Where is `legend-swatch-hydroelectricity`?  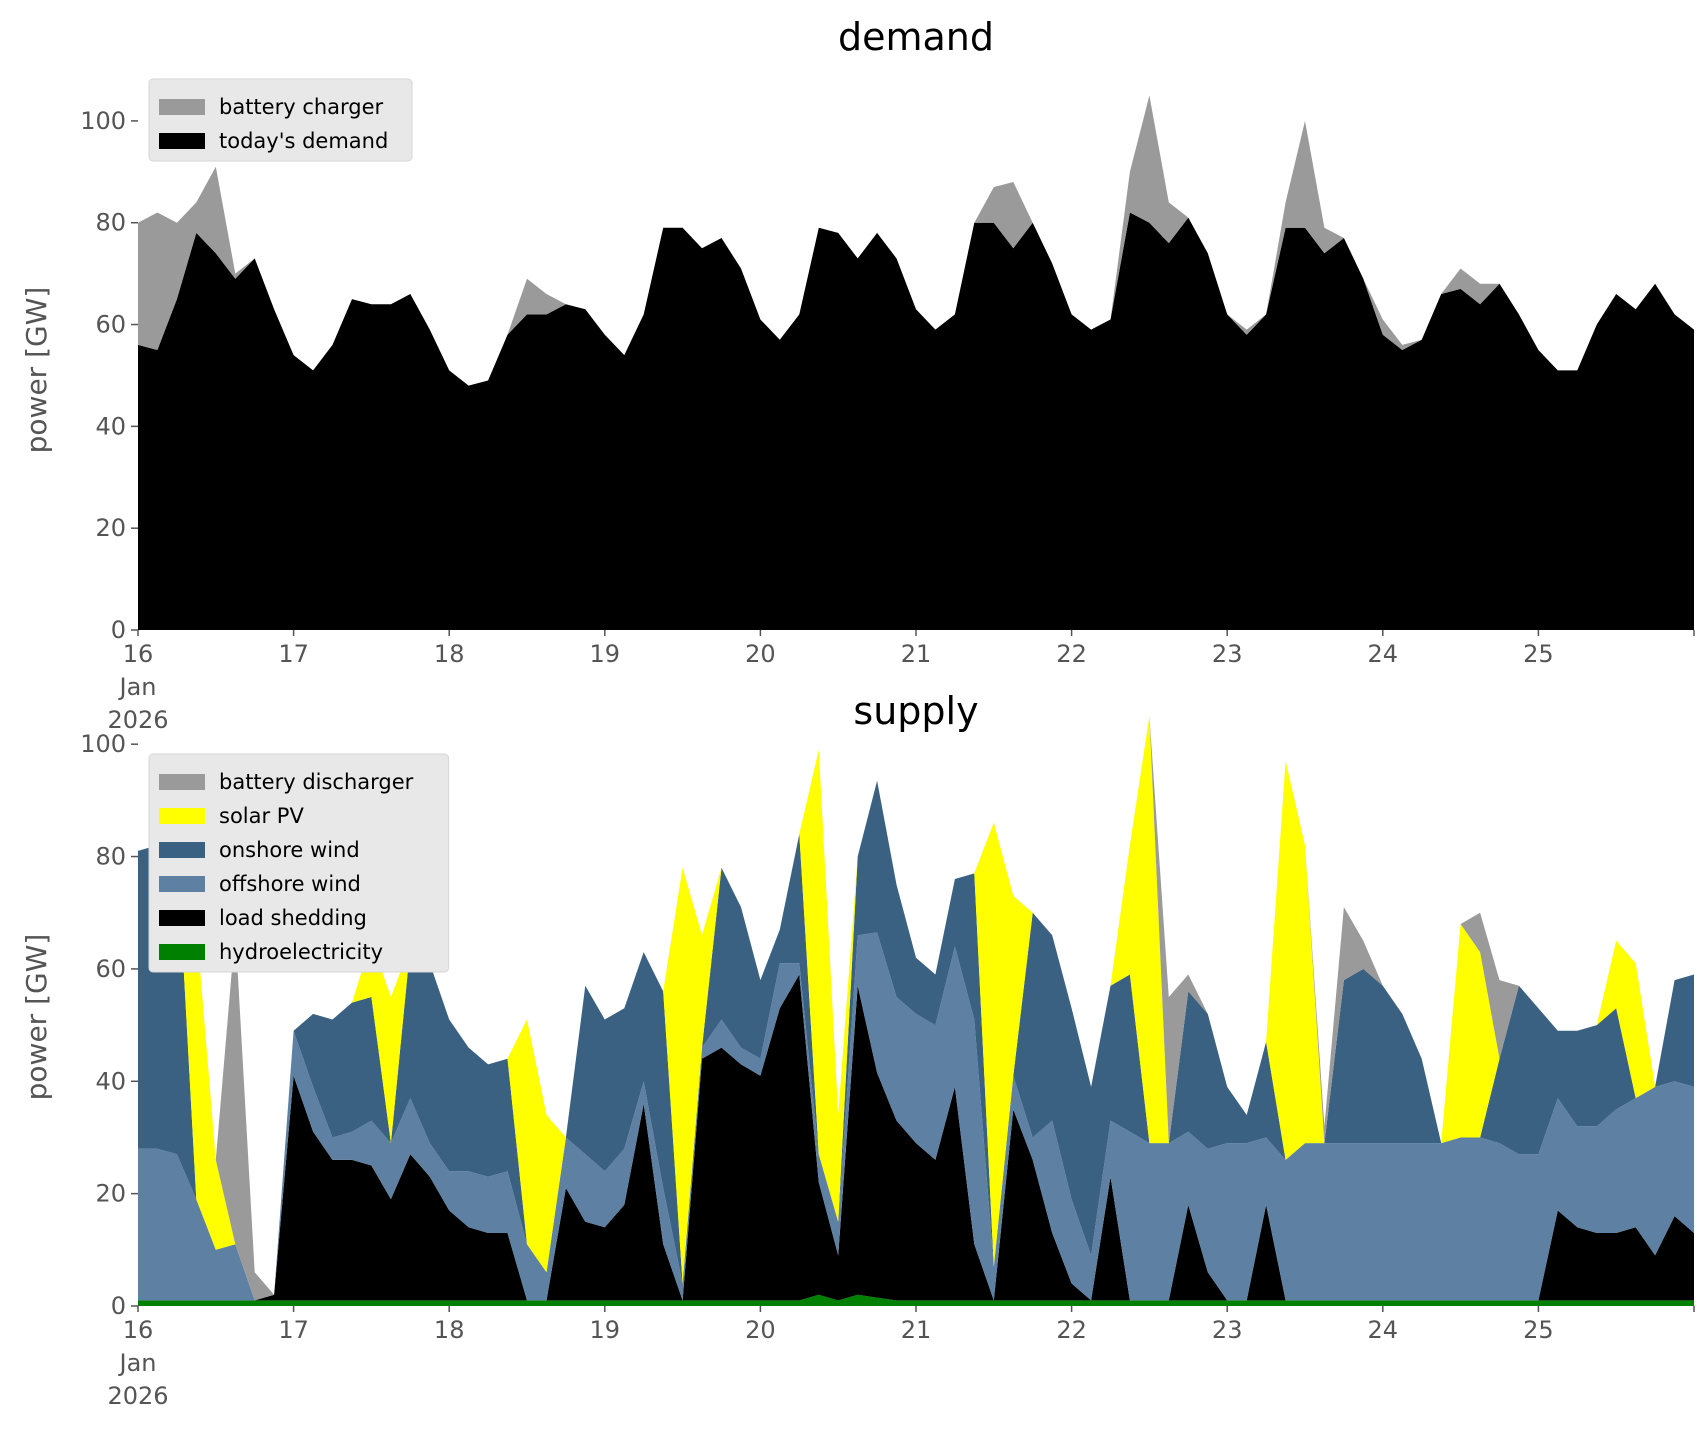
legend-swatch-hydroelectricity is located at coordinates (182, 952).